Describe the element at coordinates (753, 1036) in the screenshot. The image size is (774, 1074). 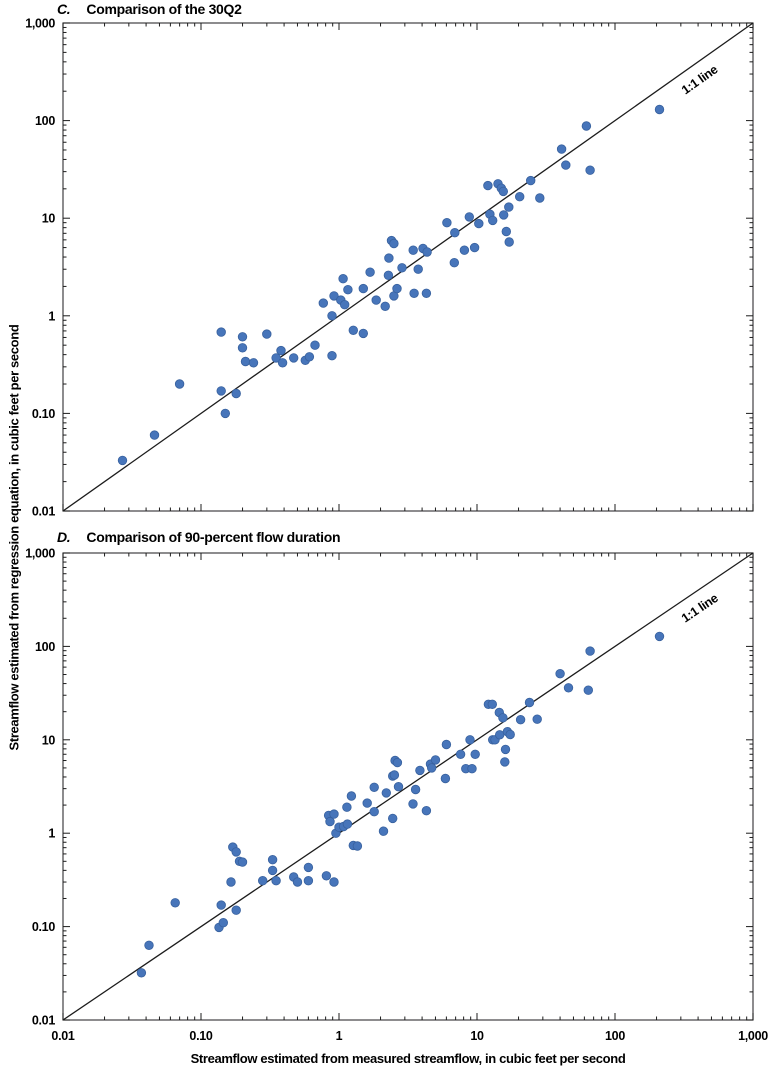
I see `x-tick-label: 1,000` at that location.